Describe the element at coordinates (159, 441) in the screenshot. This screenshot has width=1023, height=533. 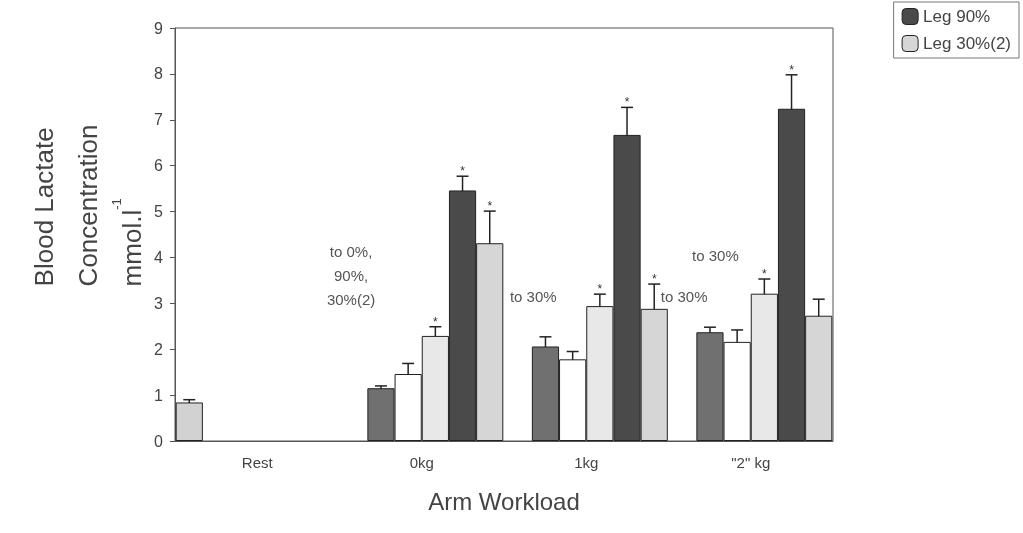
I see `y-tick-label: 0` at that location.